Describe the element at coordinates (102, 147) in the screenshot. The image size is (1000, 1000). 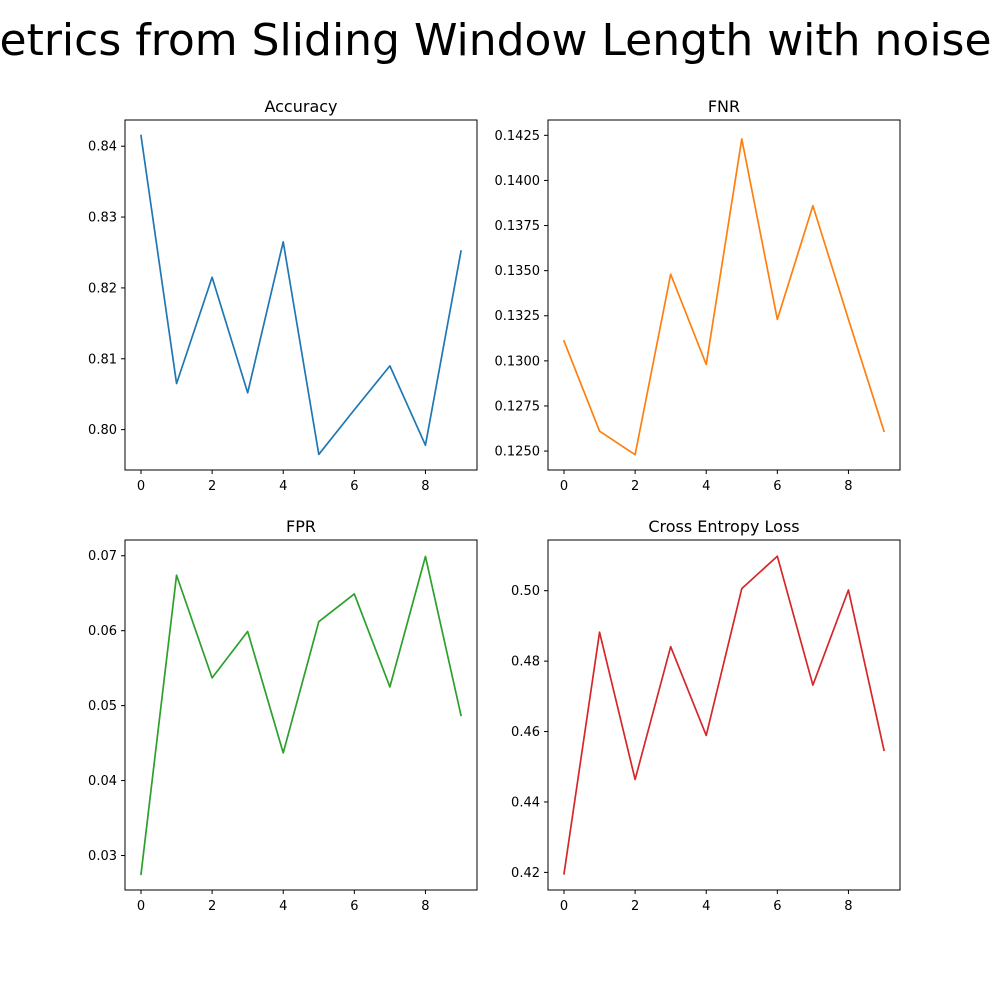
I see `y-tick-label: 0.84` at that location.